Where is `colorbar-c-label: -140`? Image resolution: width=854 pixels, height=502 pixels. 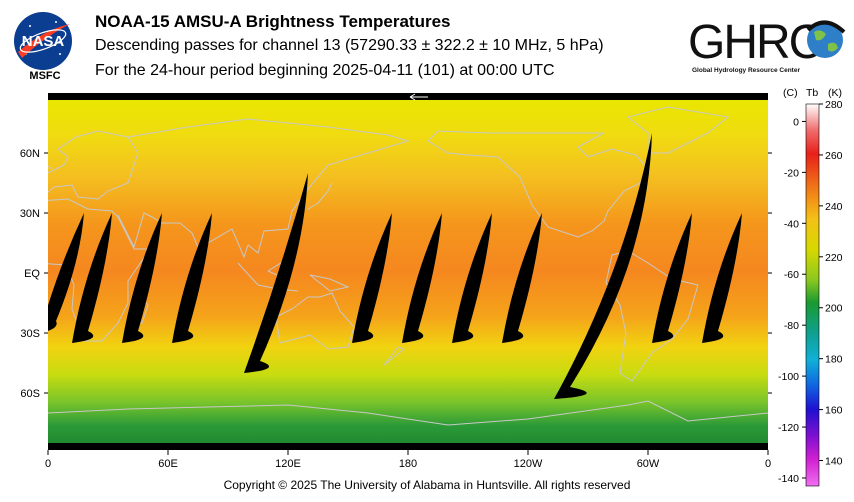 colorbar-c-label: -140 is located at coordinates (788, 479).